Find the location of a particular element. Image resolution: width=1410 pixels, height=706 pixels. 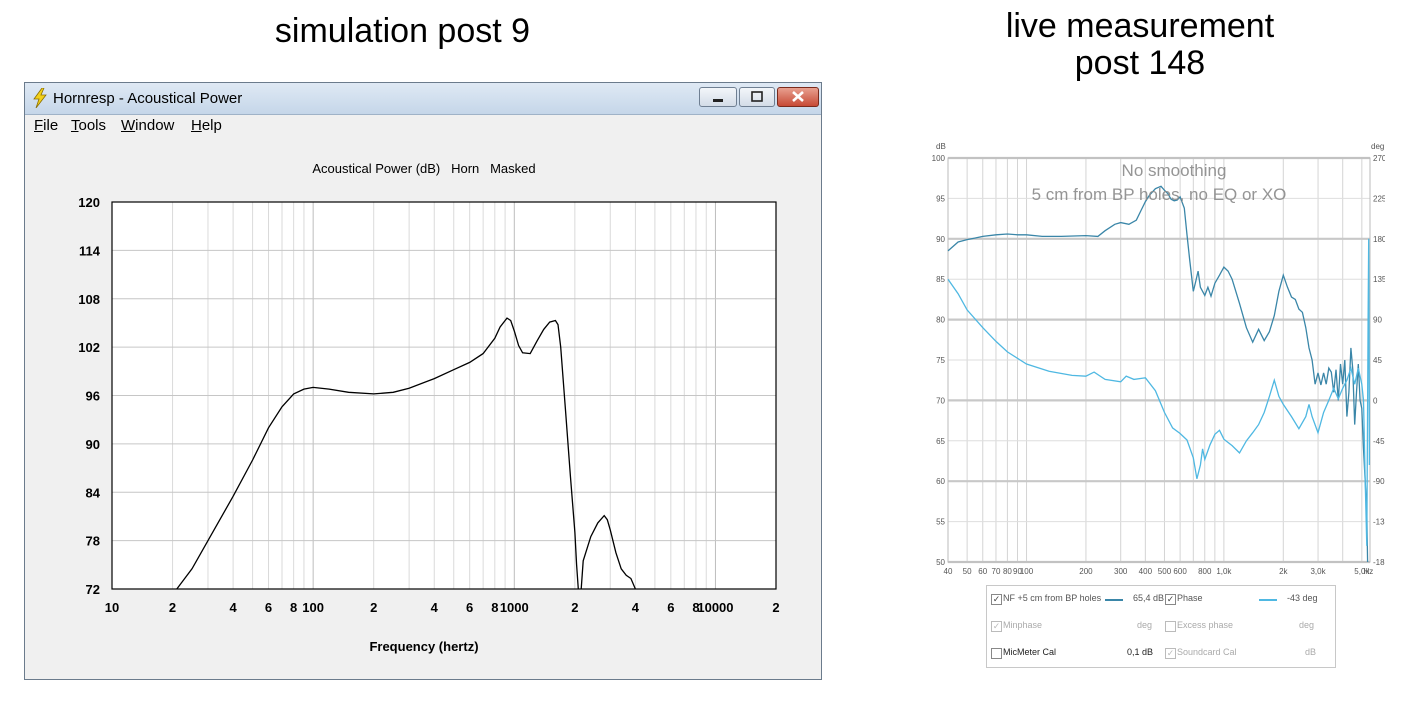

y-right-tick-label: -45 is located at coordinates (1379, 441).